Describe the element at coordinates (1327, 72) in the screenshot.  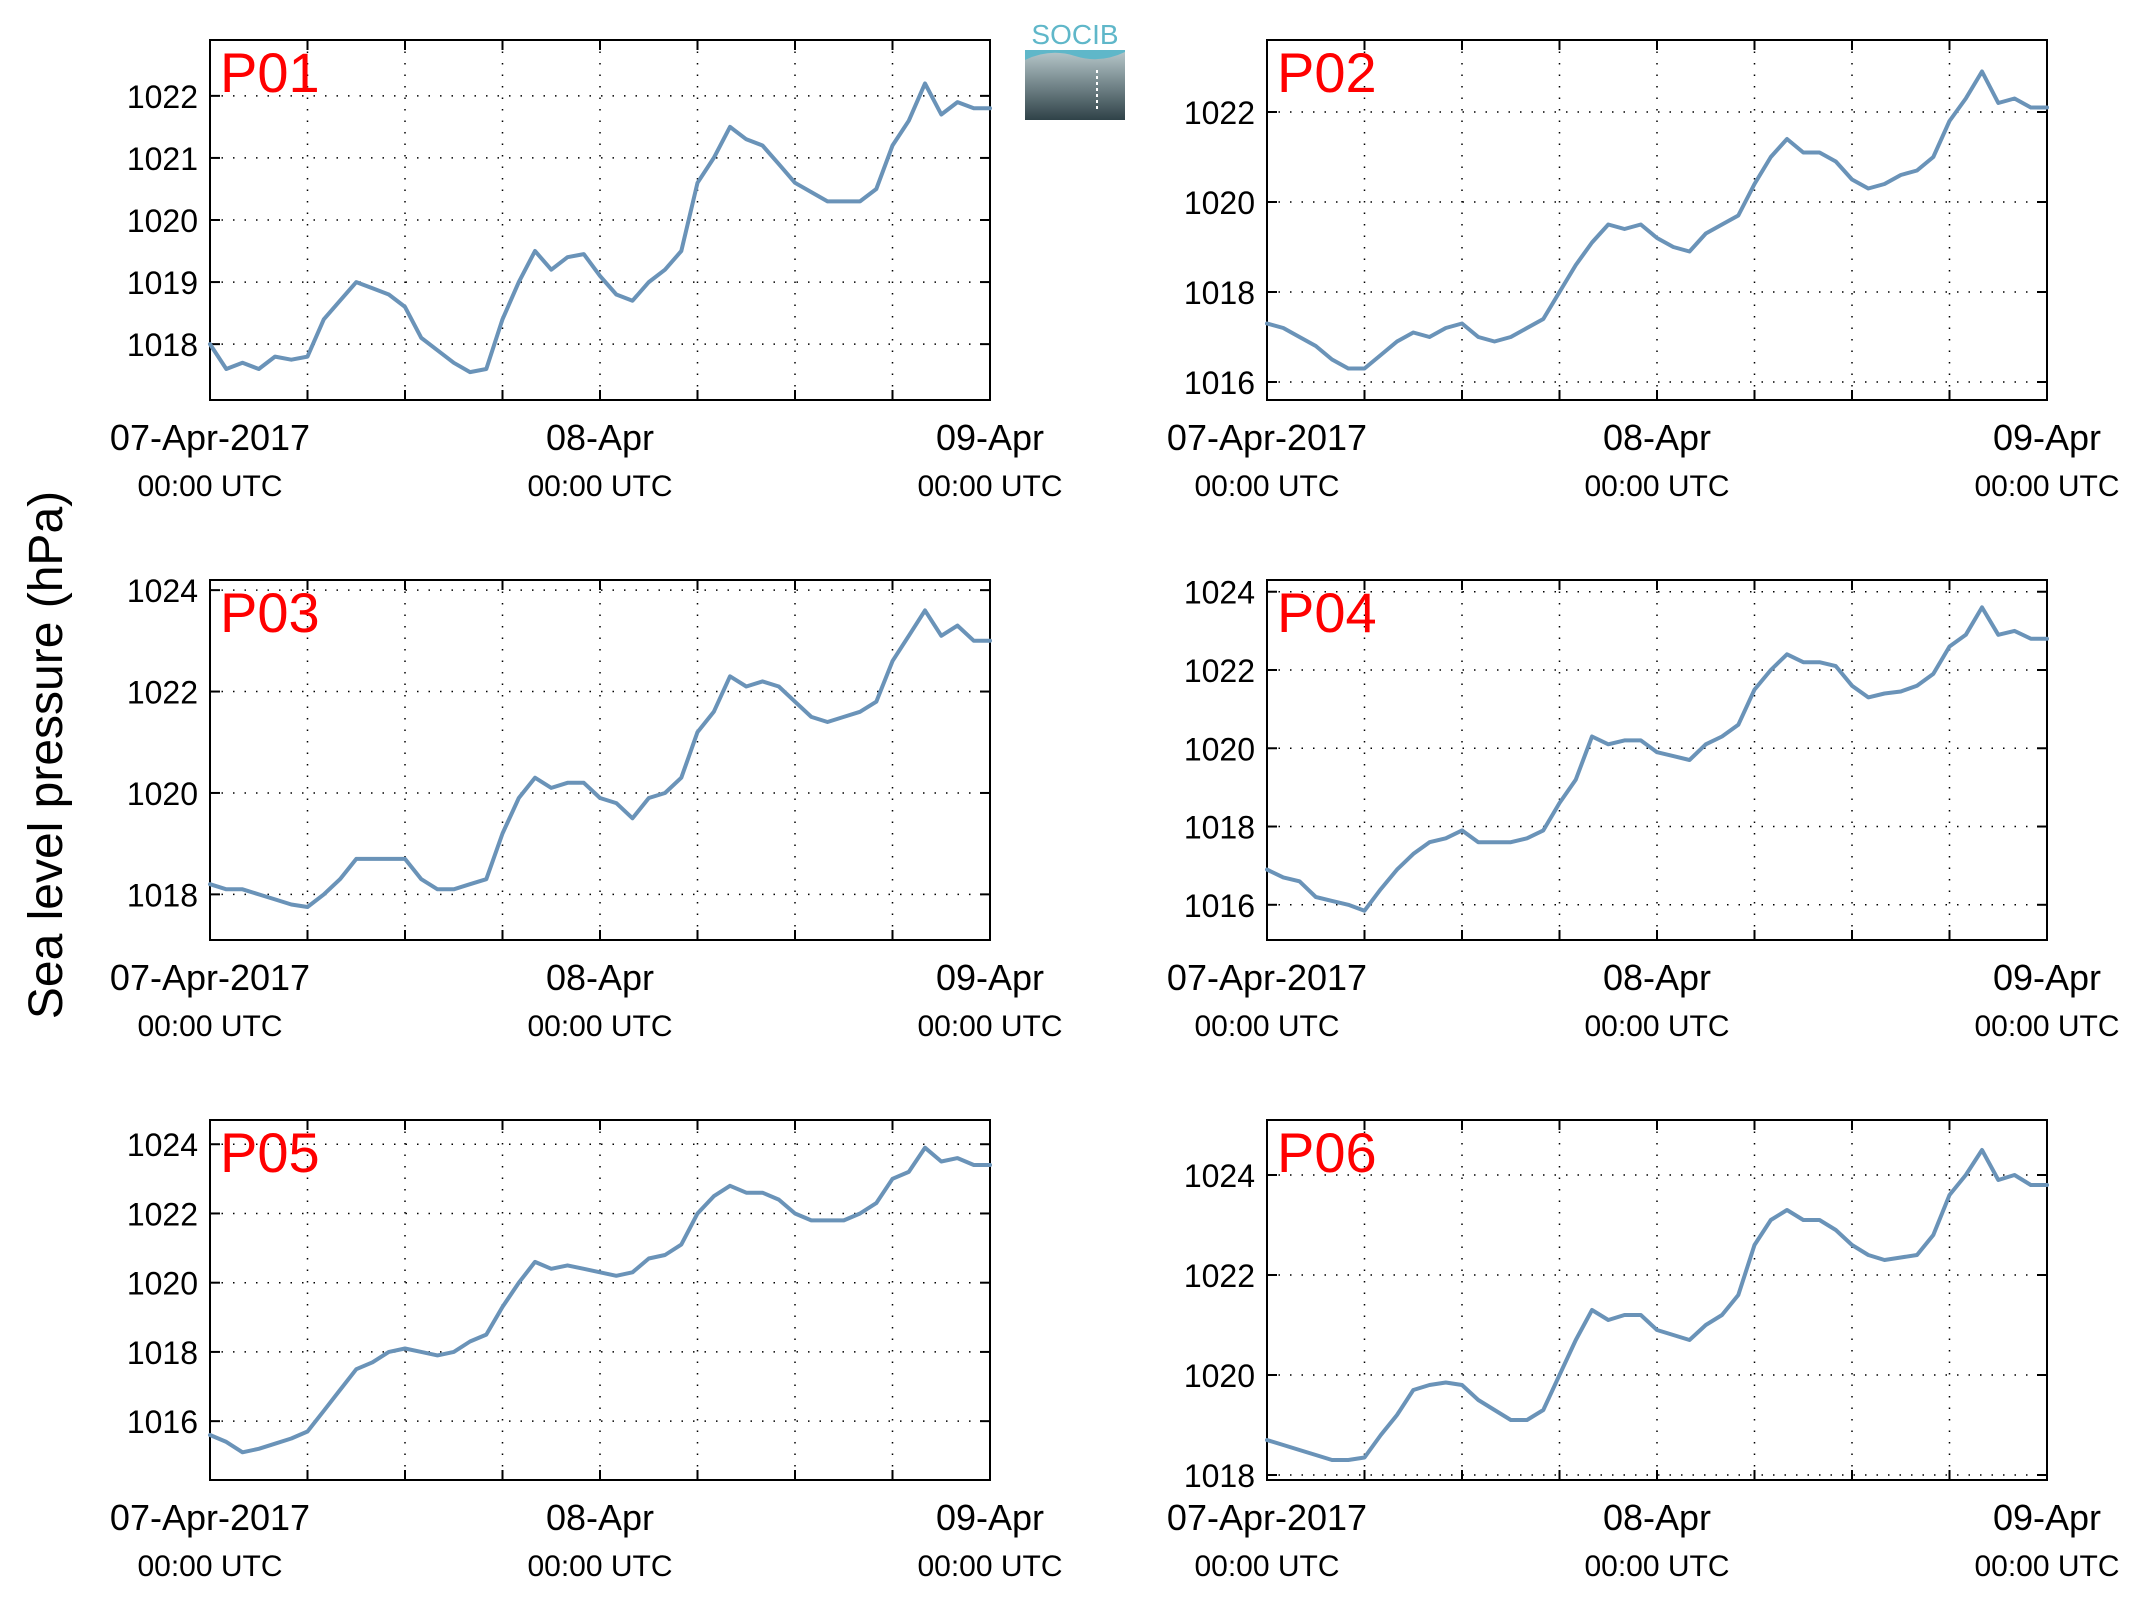
I see `panel-label: P02` at that location.